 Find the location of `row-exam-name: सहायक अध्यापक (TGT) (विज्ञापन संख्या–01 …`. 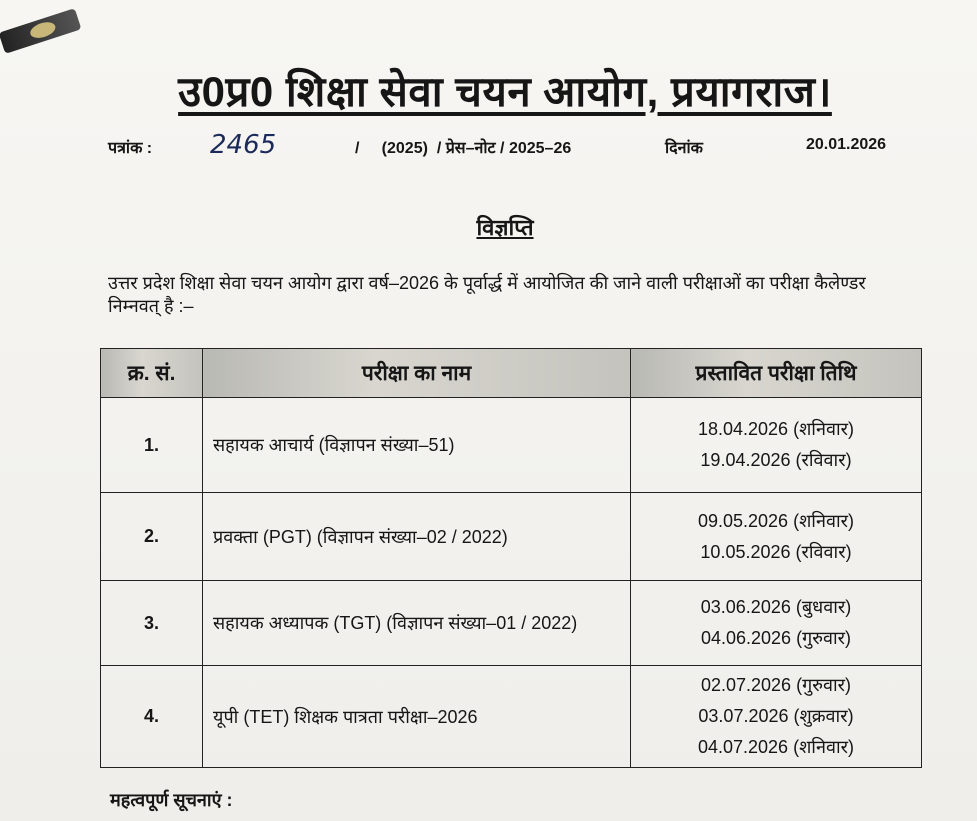

row-exam-name: सहायक अध्यापक (TGT) (विज्ञापन संख्या–01 … is located at coordinates (416, 623).